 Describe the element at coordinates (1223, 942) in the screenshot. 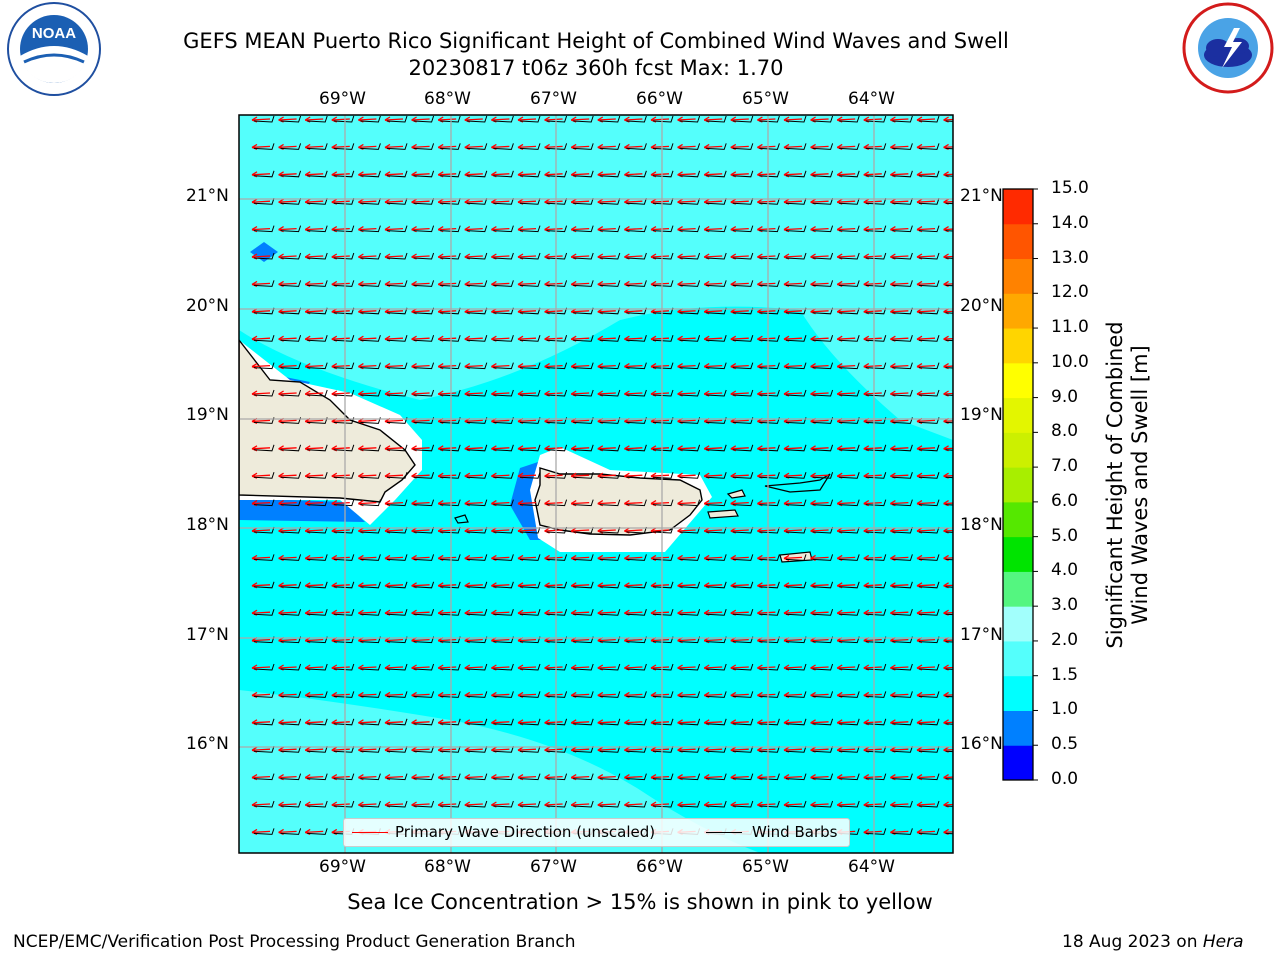

I see `footer-host: Hera` at that location.